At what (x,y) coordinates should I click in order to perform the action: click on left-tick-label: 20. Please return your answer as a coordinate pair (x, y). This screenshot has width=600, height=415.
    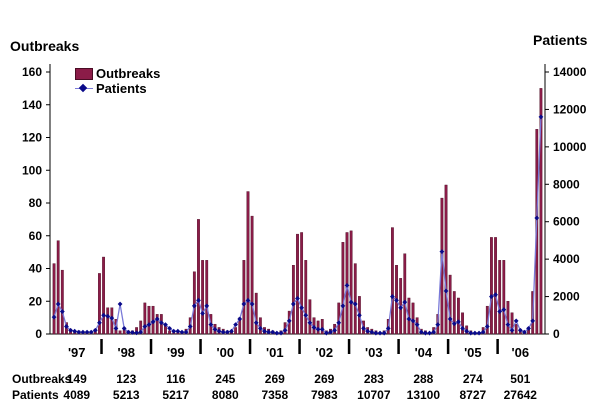
    Looking at the image, I should click on (36, 301).